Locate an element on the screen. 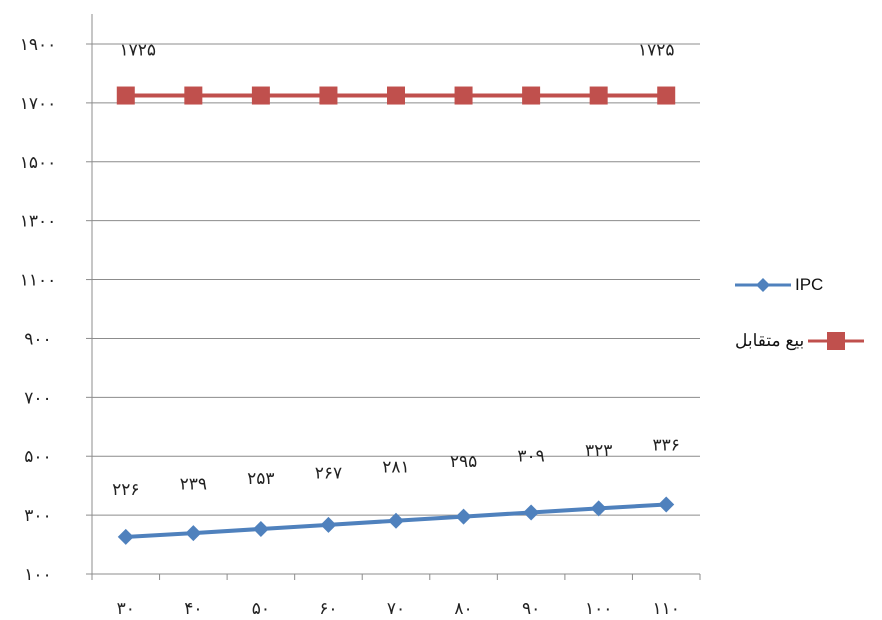 The image size is (882, 620). x-tick-label: ۱۰۰ is located at coordinates (598, 609).